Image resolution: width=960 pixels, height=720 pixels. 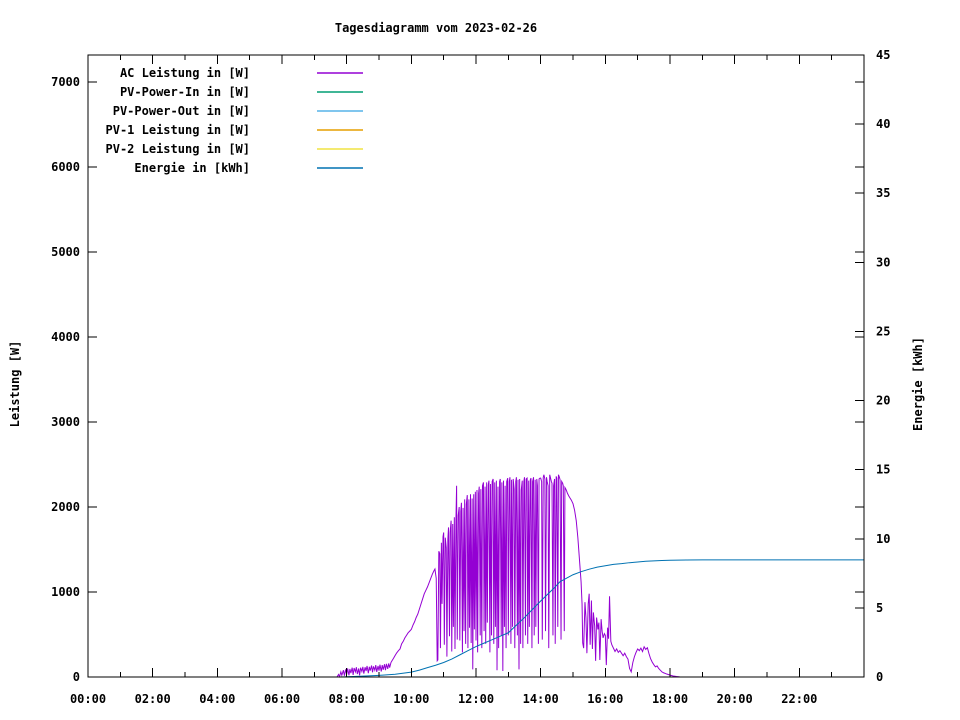 What do you see at coordinates (883, 193) in the screenshot?
I see `y2-tick-label: 35` at bounding box center [883, 193].